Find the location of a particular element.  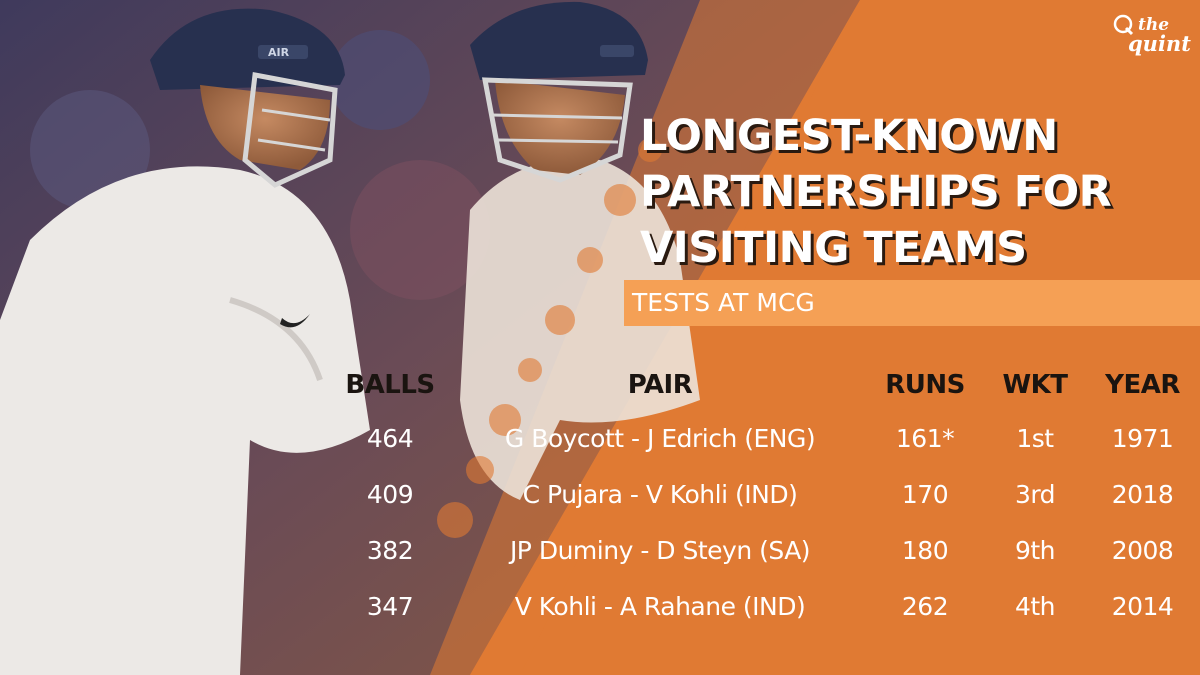

headline-line-2: PARTNERSHIPS FOR is located at coordinates (876, 192).